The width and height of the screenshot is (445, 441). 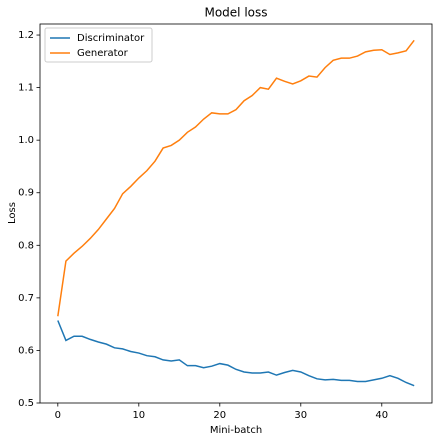 What do you see at coordinates (138, 415) in the screenshot?
I see `x-tick-label: 10` at bounding box center [138, 415].